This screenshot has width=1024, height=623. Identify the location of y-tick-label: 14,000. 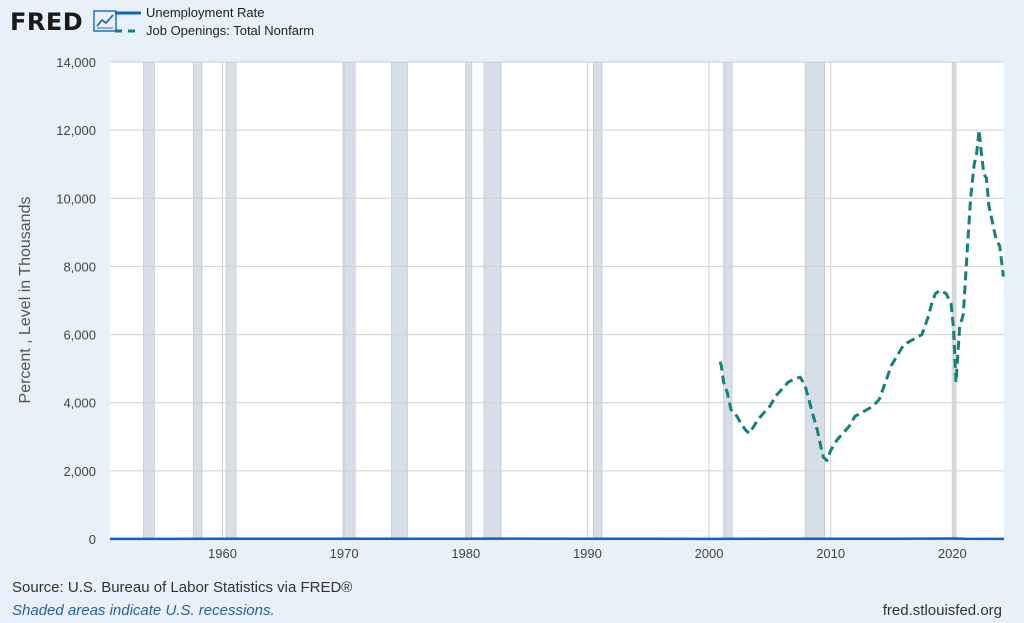
(76, 62).